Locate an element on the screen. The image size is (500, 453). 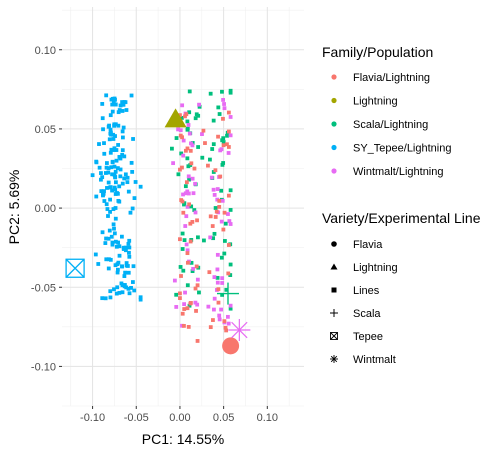
color-legend-label: Scala/Lightning is located at coordinates (390, 125).